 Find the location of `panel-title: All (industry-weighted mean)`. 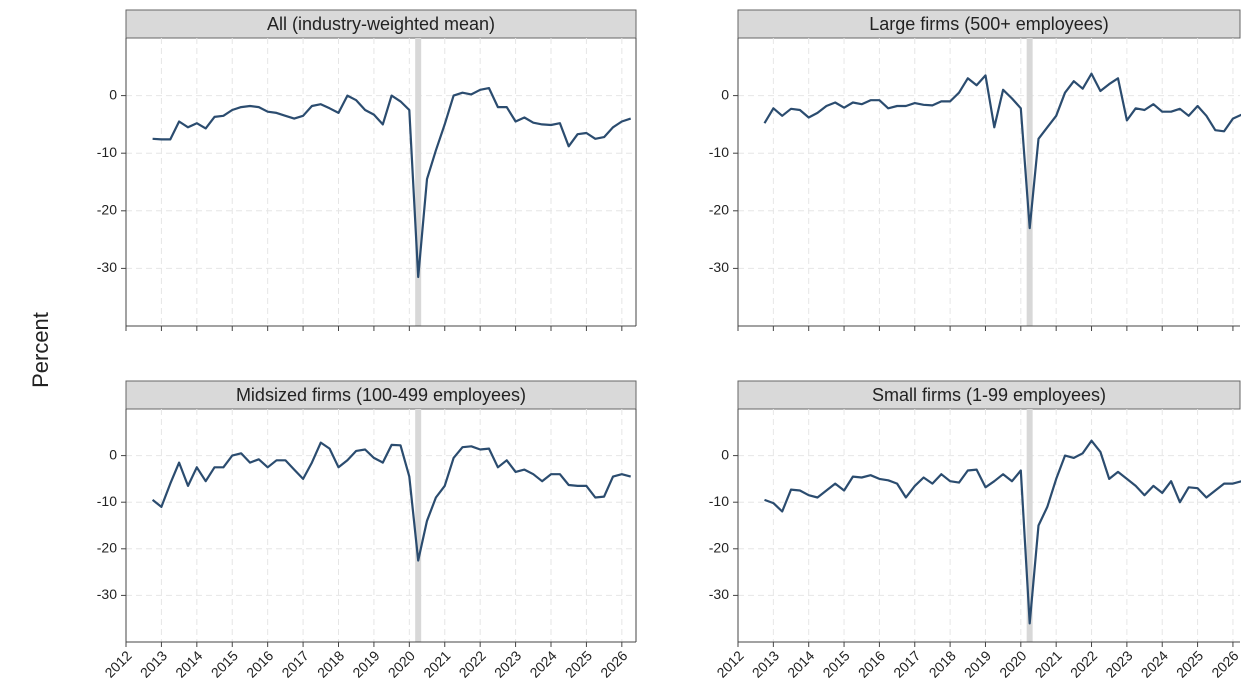

panel-title: All (industry-weighted mean) is located at coordinates (381, 24).